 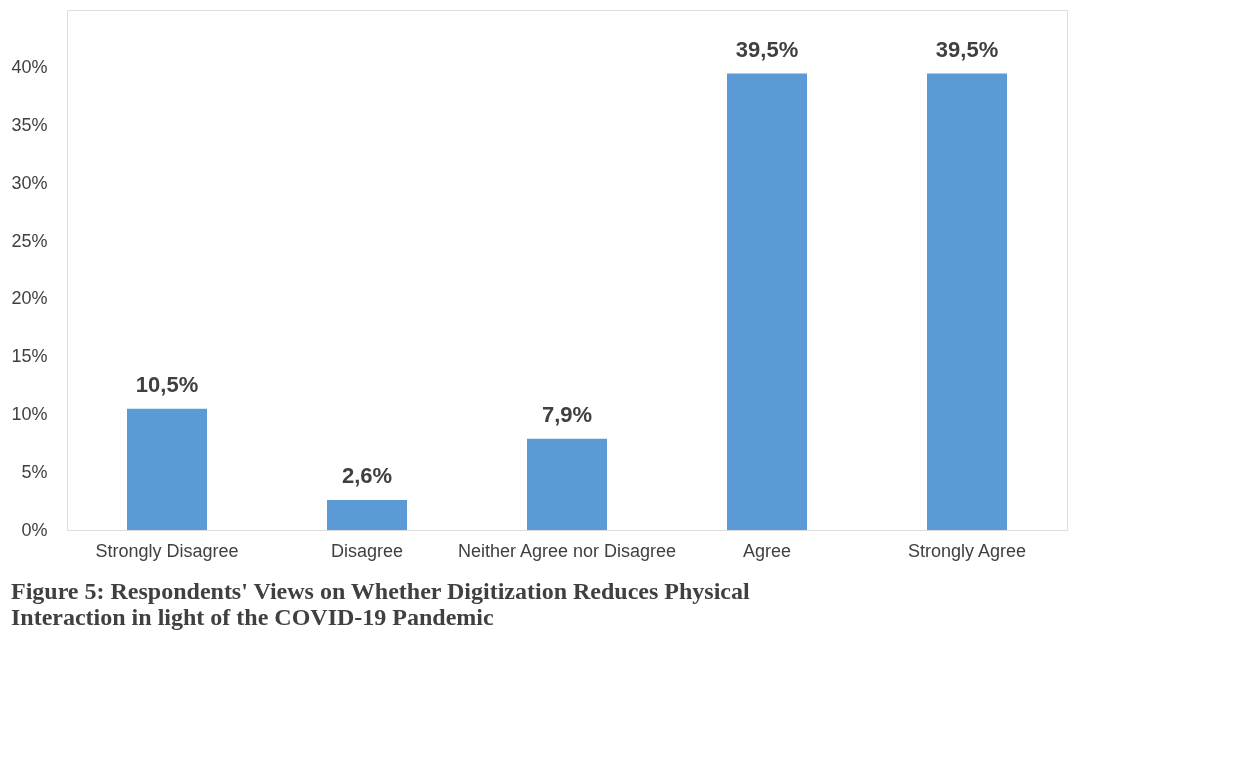 I want to click on x-tick-label: Disagree, so click(x=367, y=550).